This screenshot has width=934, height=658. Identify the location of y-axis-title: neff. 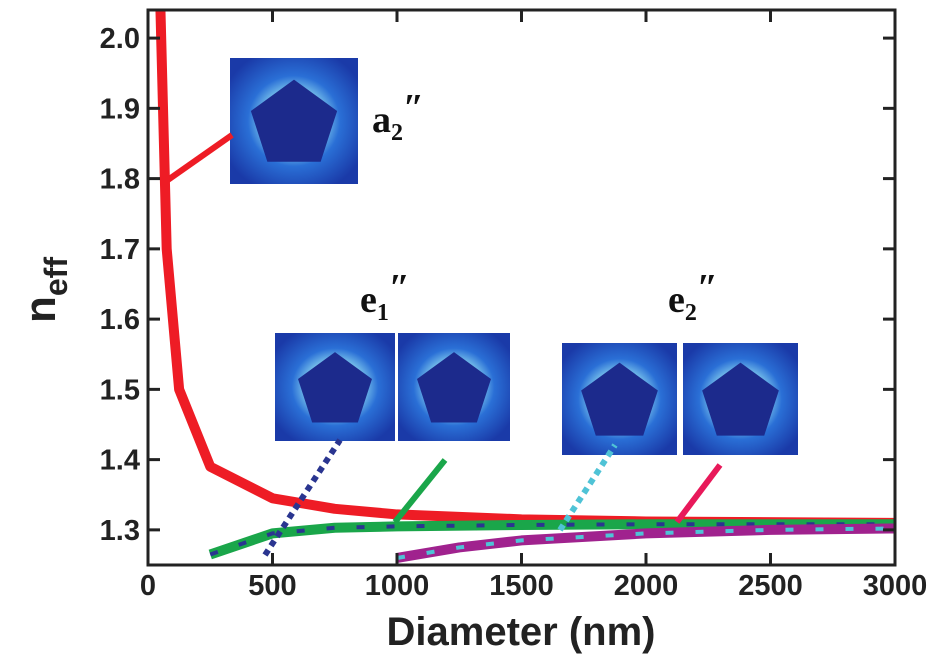
(45, 290).